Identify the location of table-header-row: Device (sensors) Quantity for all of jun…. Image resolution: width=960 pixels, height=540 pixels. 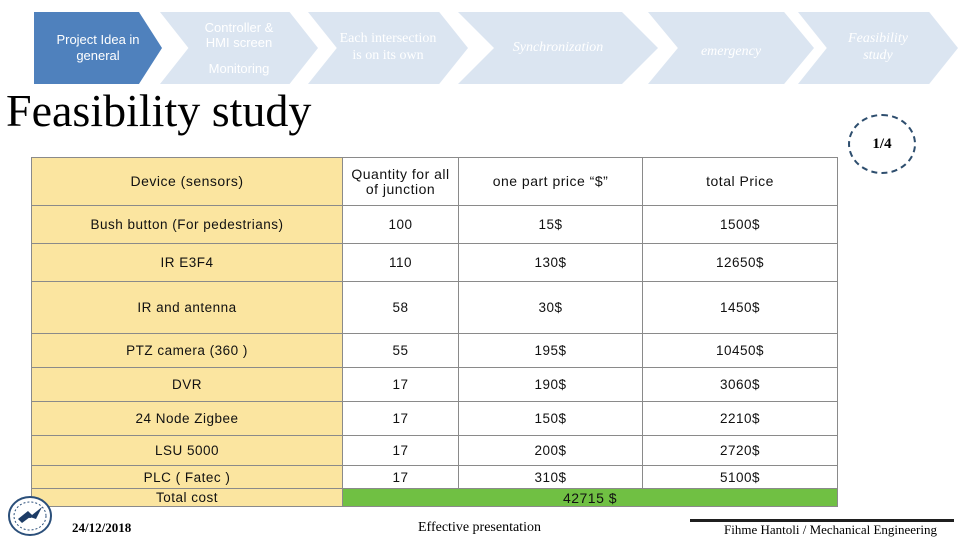
(434, 181).